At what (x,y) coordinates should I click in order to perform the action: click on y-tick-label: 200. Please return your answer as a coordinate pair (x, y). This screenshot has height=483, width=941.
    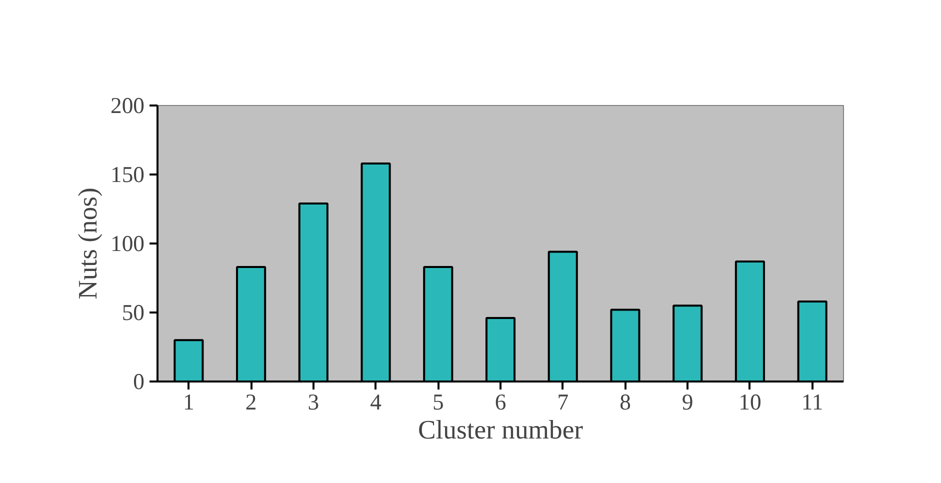
    Looking at the image, I should click on (127, 105).